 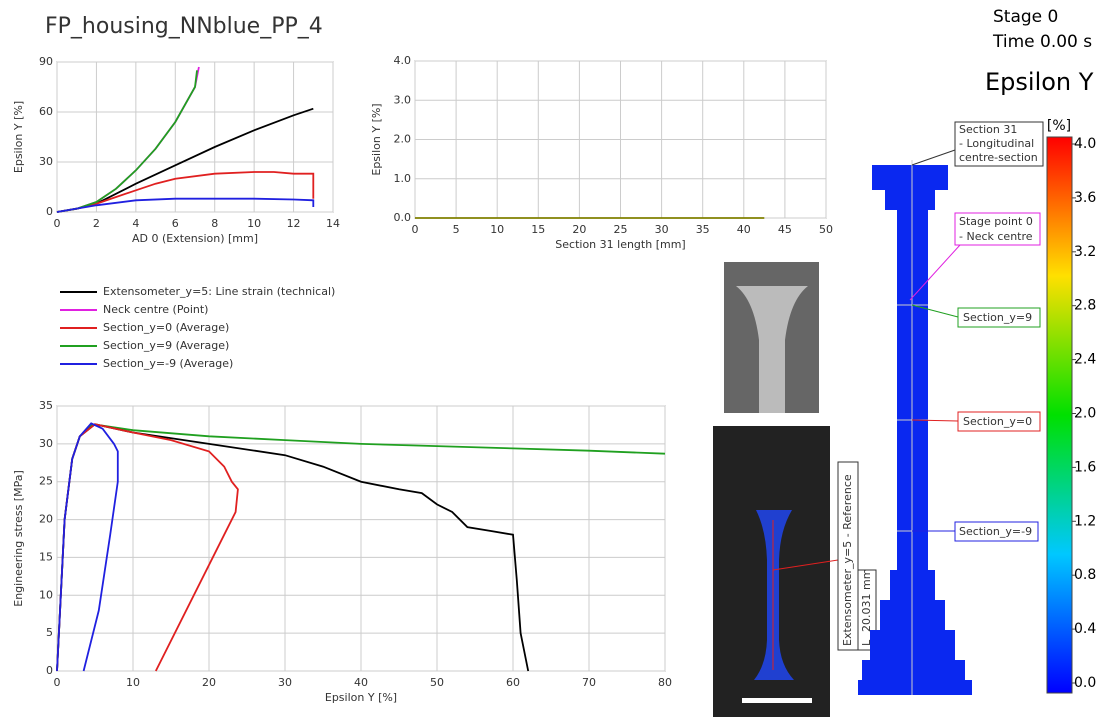 I want to click on y-tick-label: 0.0, so click(x=403, y=217).